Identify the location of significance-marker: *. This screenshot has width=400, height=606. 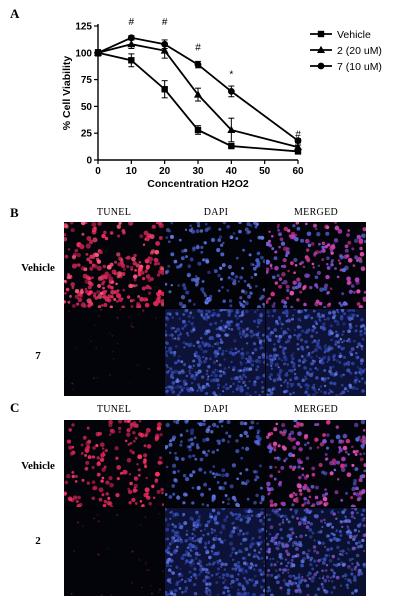
(231, 74).